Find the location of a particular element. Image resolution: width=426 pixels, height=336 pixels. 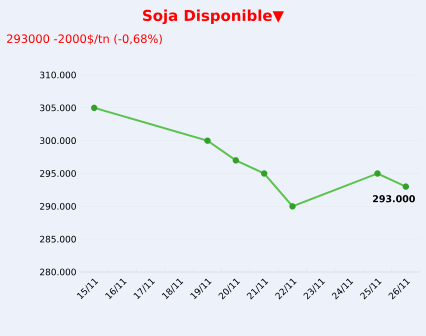

chart-title: Soja Disponible▼ is located at coordinates (213, 17).